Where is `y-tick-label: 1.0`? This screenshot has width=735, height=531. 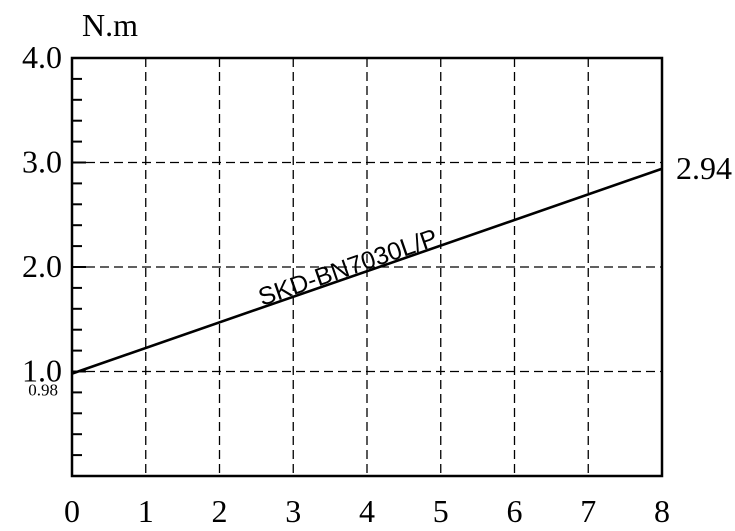 y-tick-label: 1.0 is located at coordinates (42, 371).